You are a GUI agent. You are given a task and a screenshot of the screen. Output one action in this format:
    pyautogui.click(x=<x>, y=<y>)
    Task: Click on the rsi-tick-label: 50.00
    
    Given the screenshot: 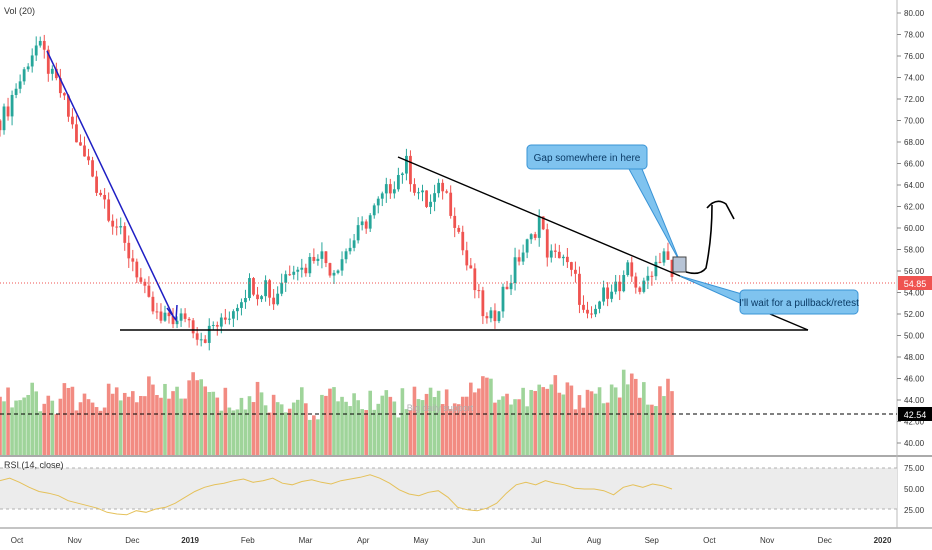 What is the action you would take?
    pyautogui.click(x=914, y=489)
    